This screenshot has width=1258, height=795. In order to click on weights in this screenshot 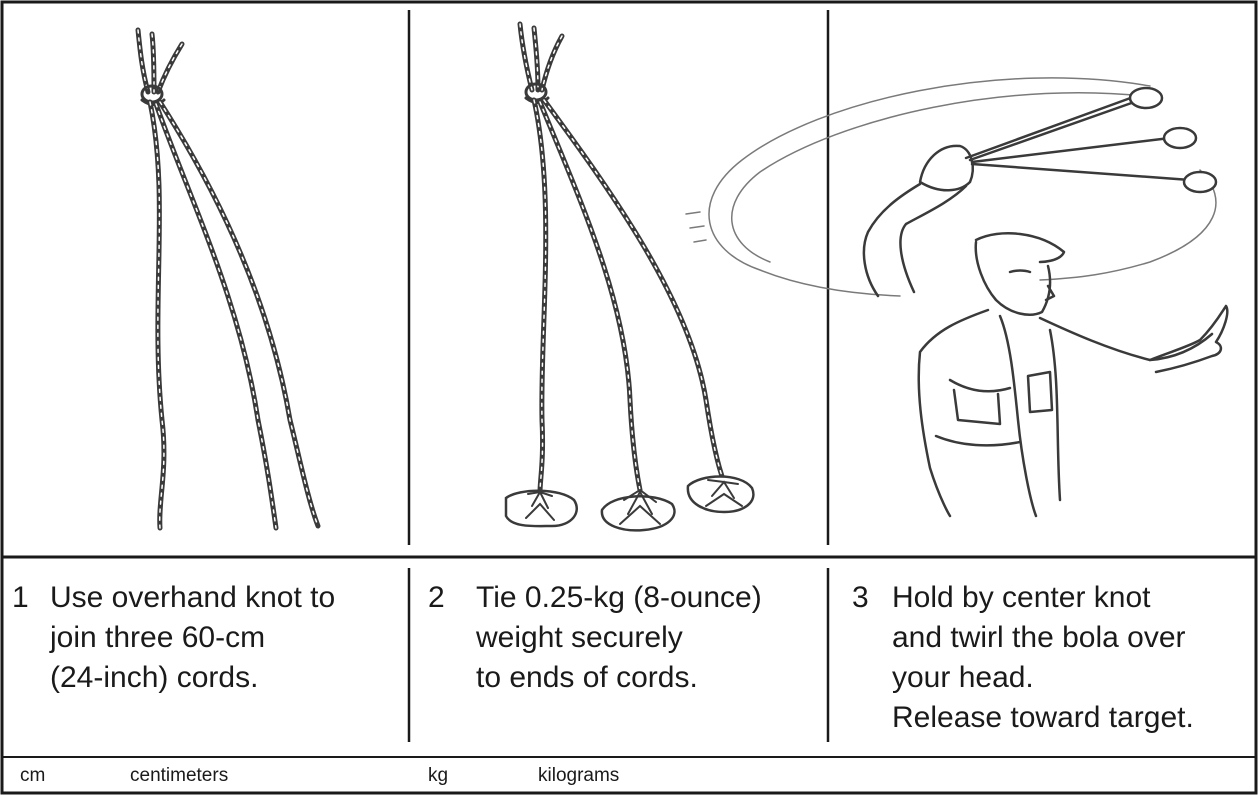, I will do `click(629, 503)`.